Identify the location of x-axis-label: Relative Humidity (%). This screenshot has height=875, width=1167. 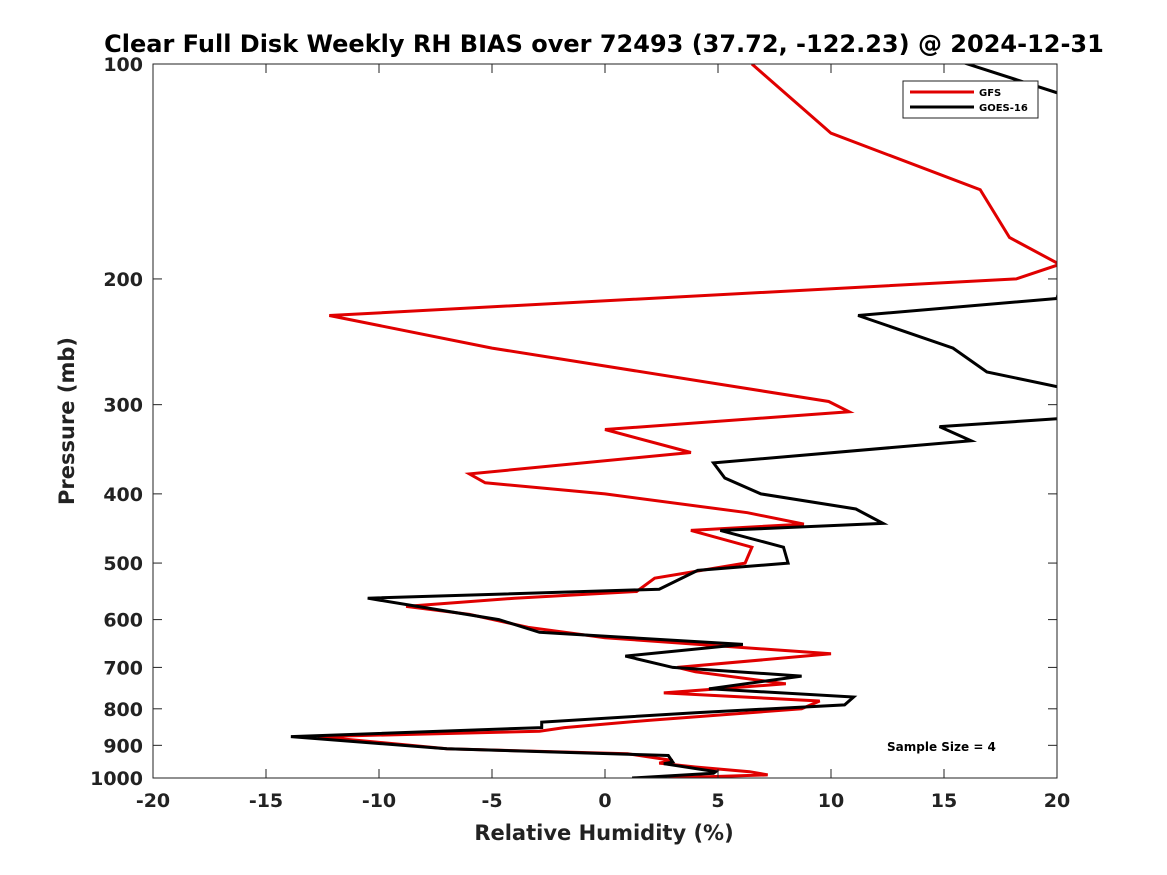
(603, 833).